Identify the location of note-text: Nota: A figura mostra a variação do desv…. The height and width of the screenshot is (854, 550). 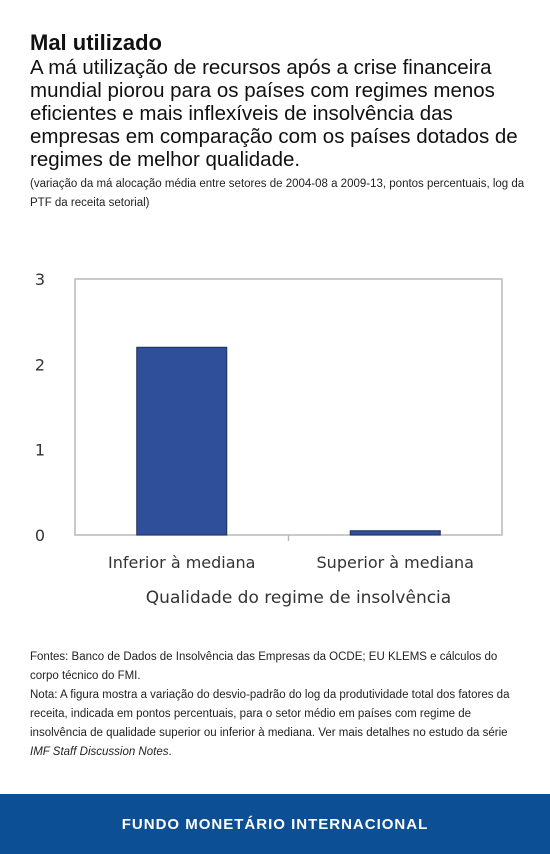
(277, 724).